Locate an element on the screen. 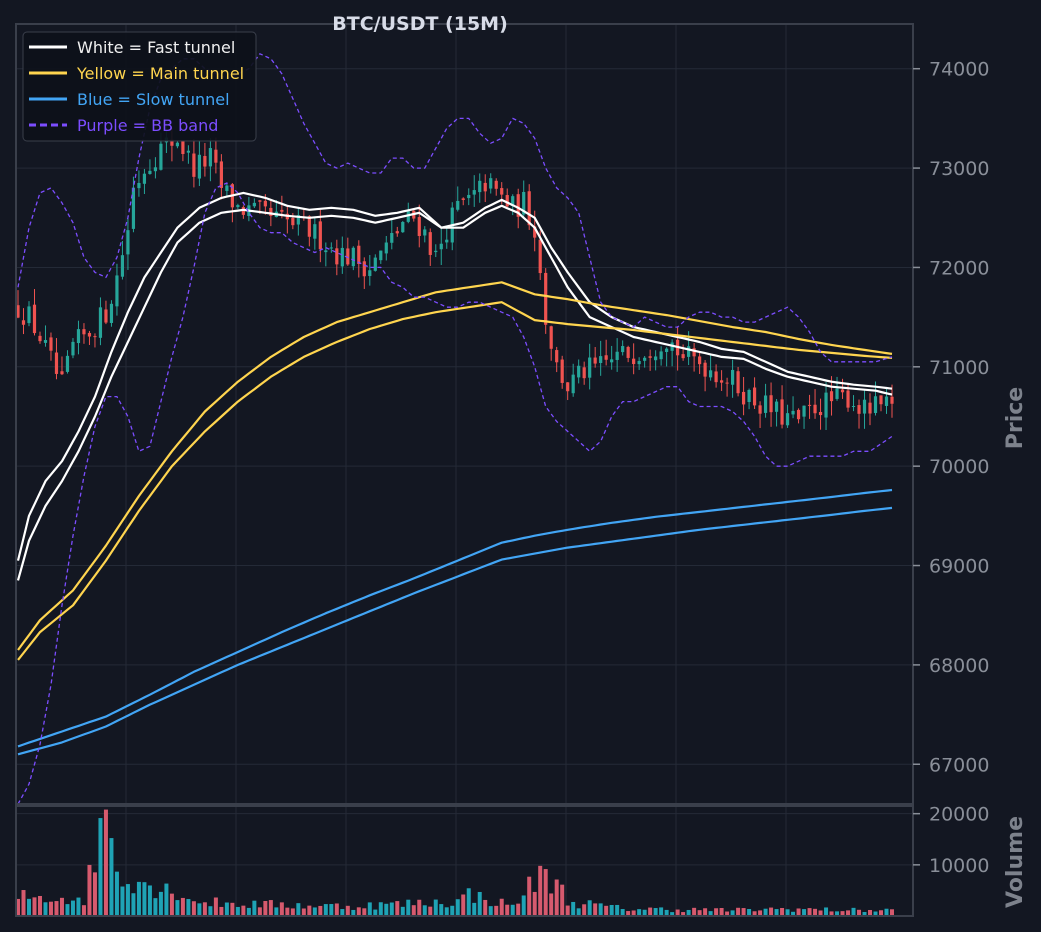 The image size is (1041, 932). volume-tick-label-10000: 10000 is located at coordinates (959, 866).